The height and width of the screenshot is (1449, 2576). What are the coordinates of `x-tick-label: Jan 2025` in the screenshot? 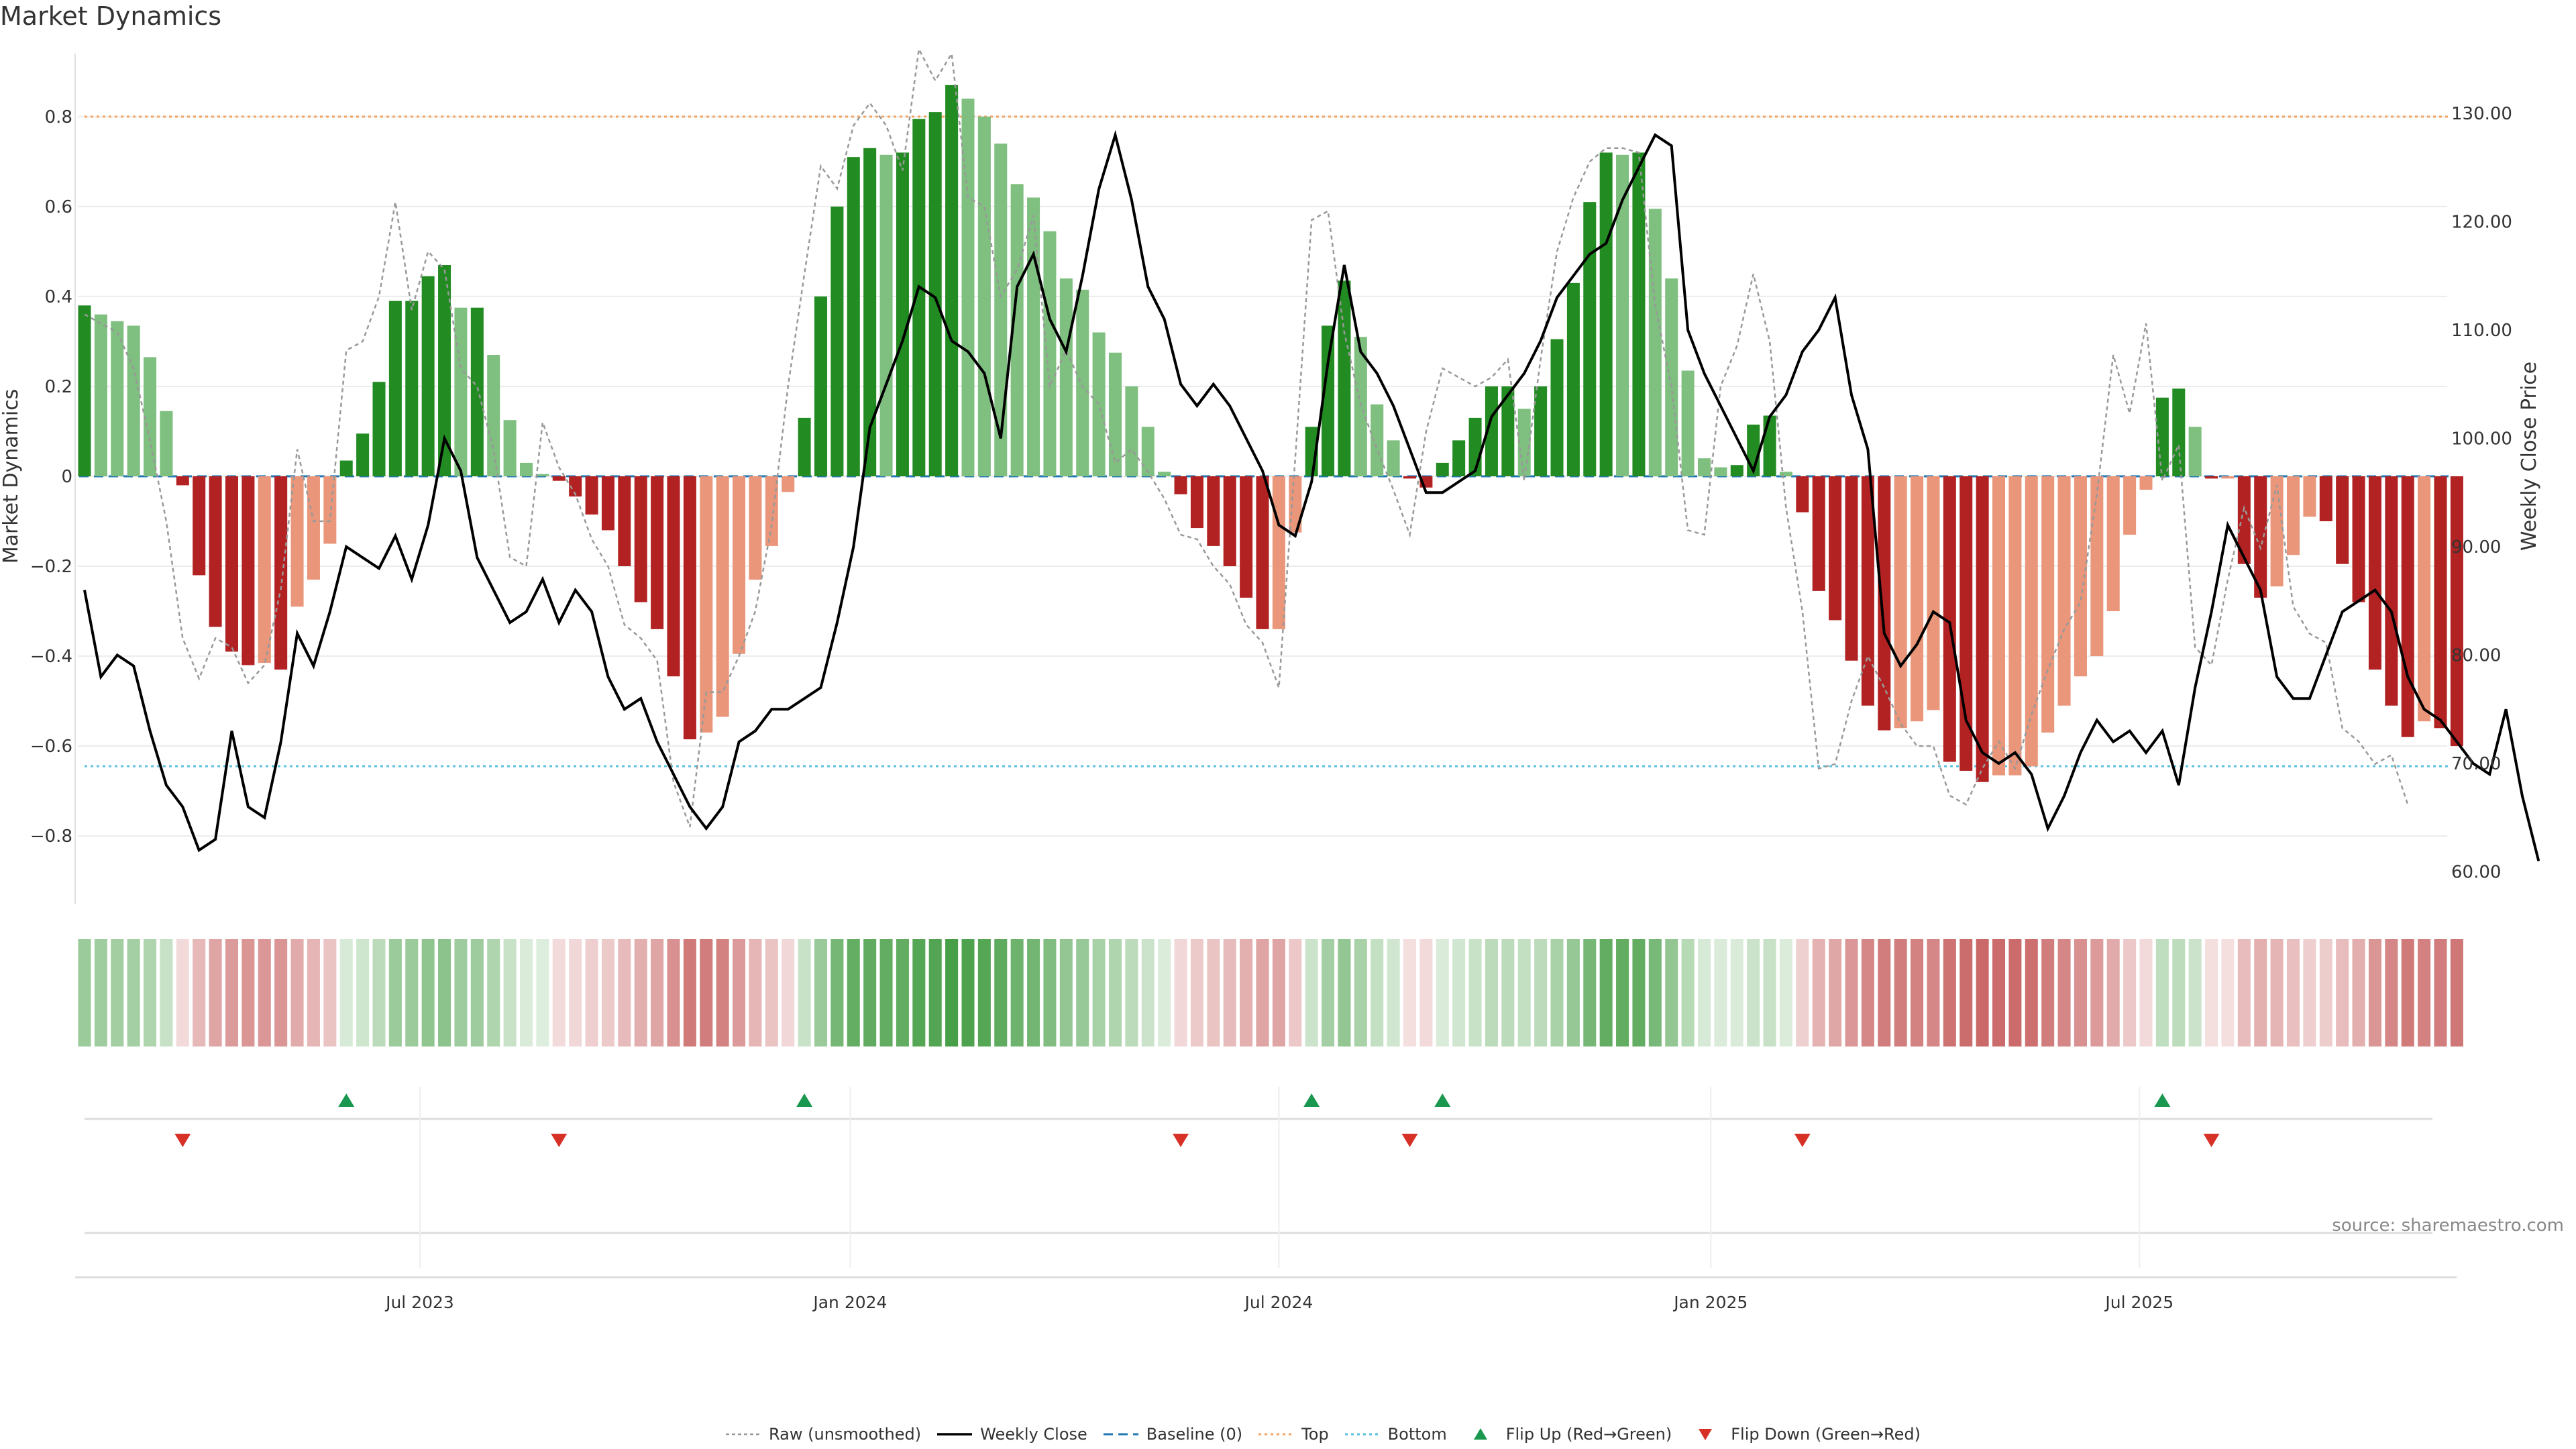 It's located at (1710, 1302).